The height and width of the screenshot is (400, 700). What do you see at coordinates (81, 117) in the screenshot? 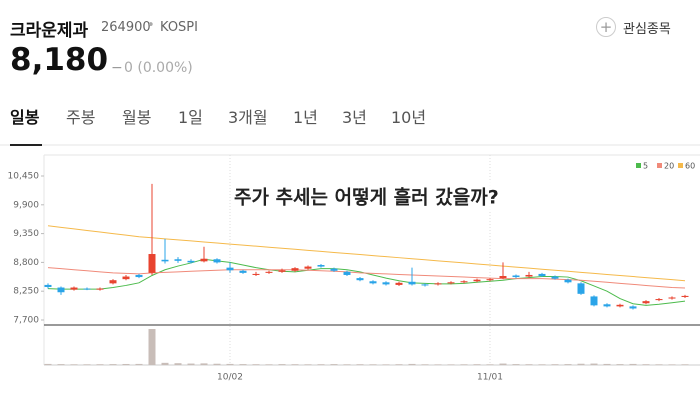
I see `tab: 주봉` at bounding box center [81, 117].